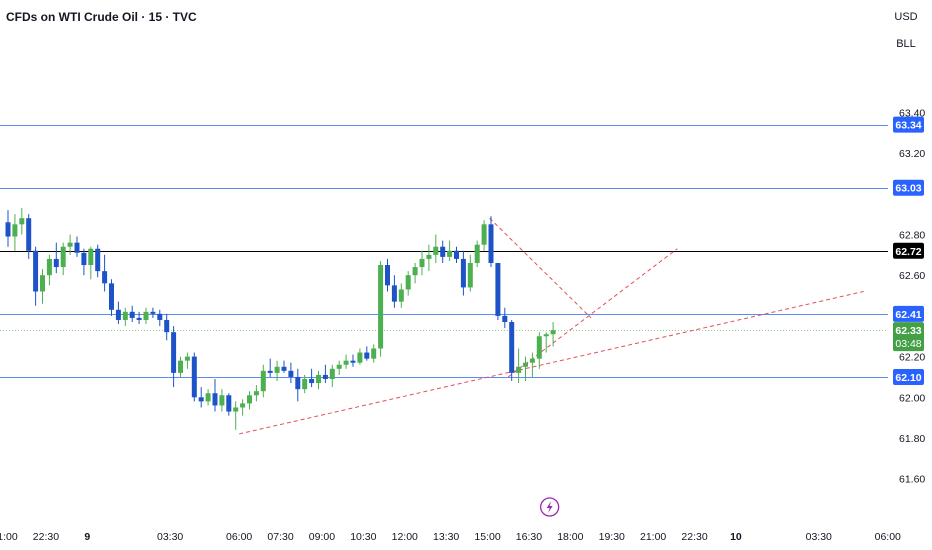 The height and width of the screenshot is (550, 932). I want to click on price-tag-62-72-bg, so click(908, 250).